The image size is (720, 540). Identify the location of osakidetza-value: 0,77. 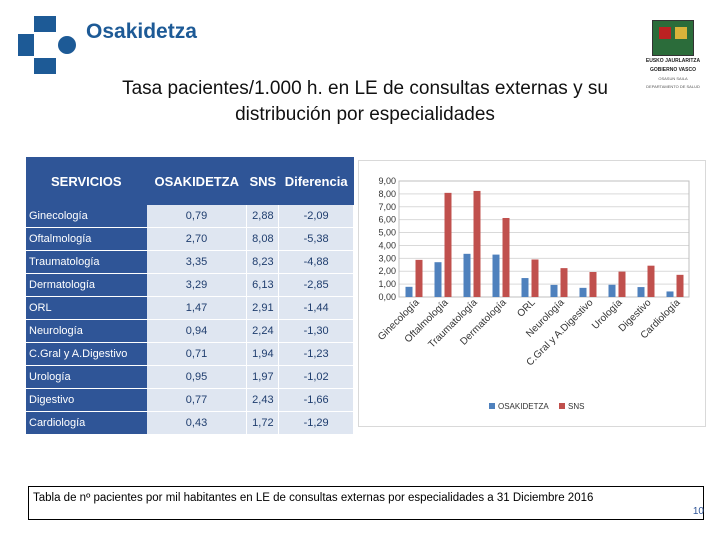
(197, 400).